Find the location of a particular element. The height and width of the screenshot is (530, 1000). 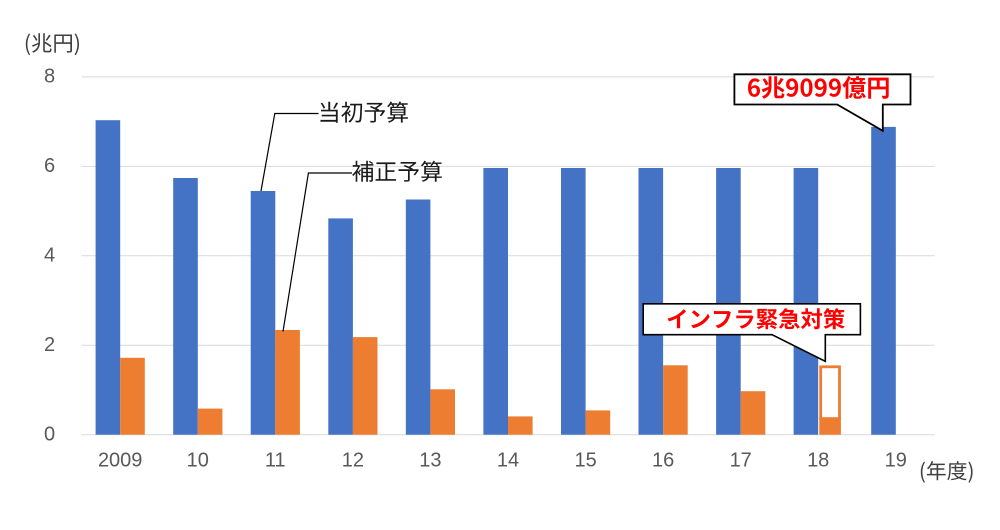

svg-text: 10 is located at coordinates (198, 461).